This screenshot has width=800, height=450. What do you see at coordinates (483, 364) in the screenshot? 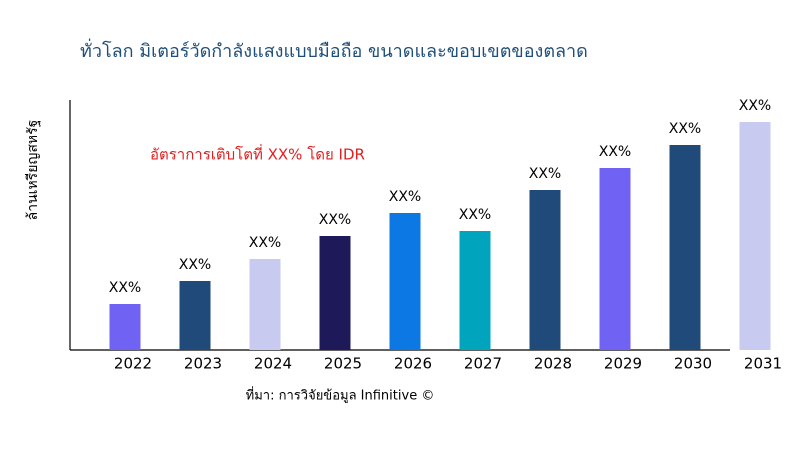
I see `x-tick-label: 2027` at bounding box center [483, 364].